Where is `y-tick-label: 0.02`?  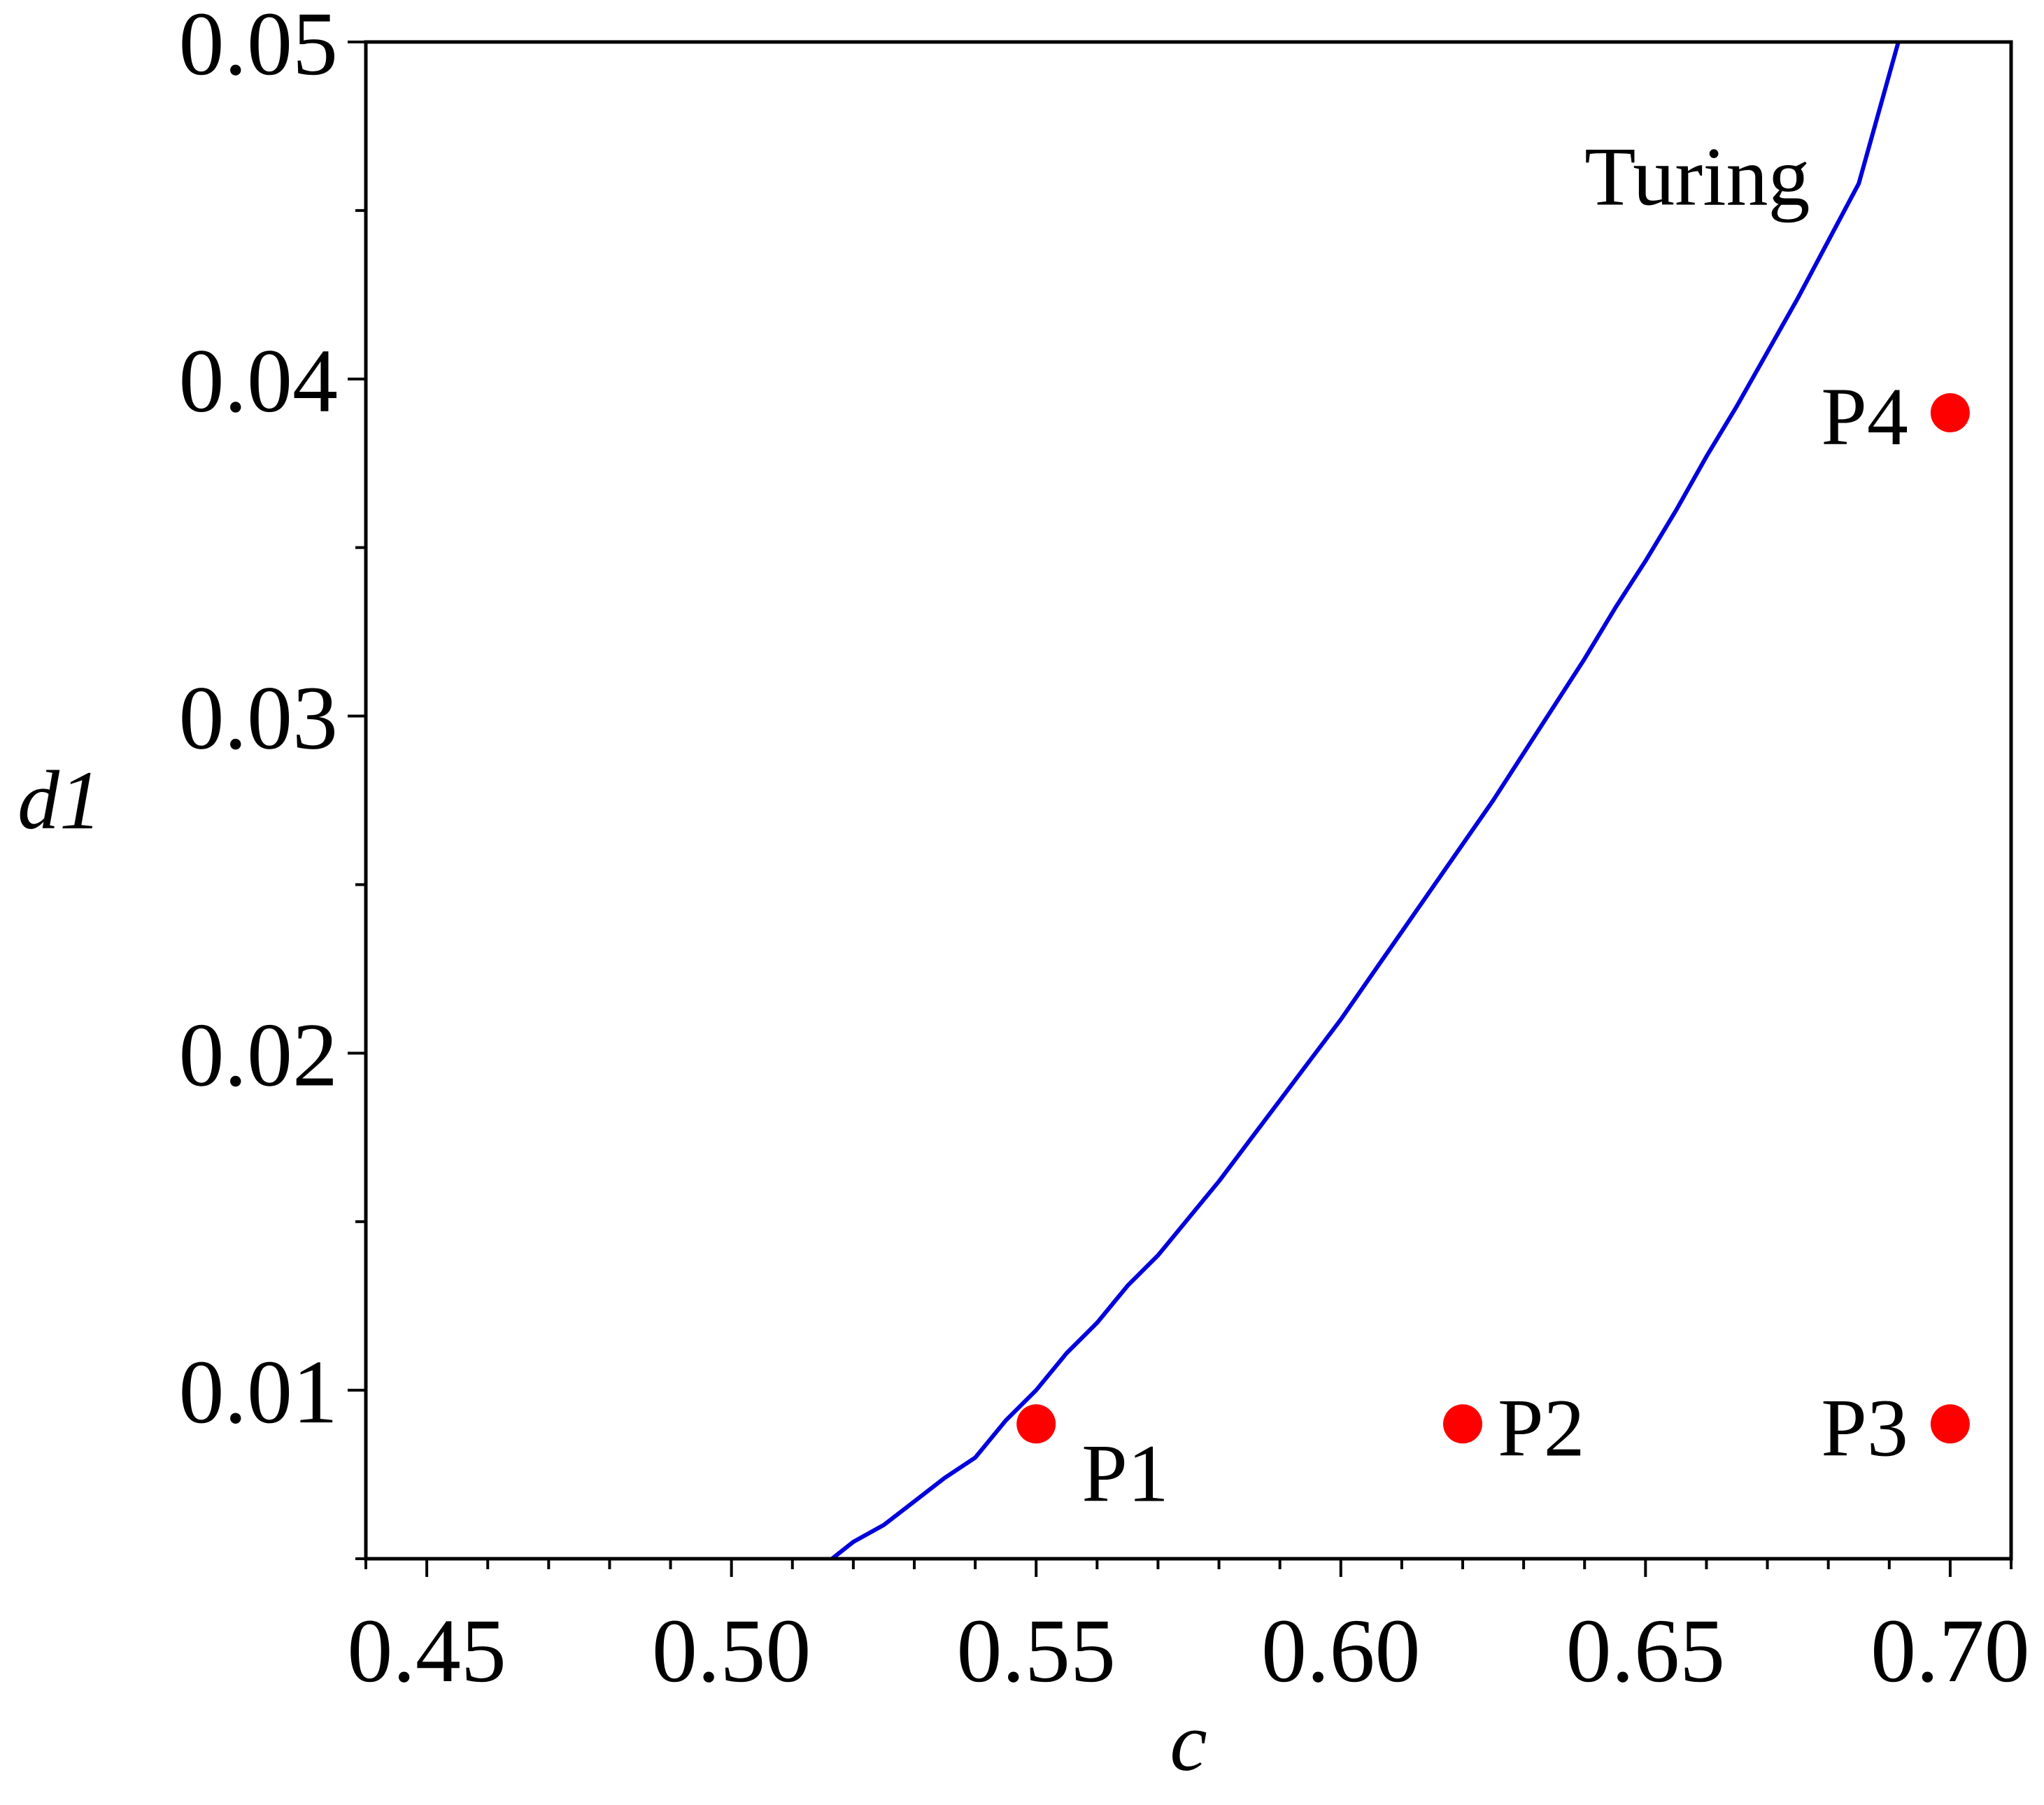
y-tick-label: 0.02 is located at coordinates (259, 1055).